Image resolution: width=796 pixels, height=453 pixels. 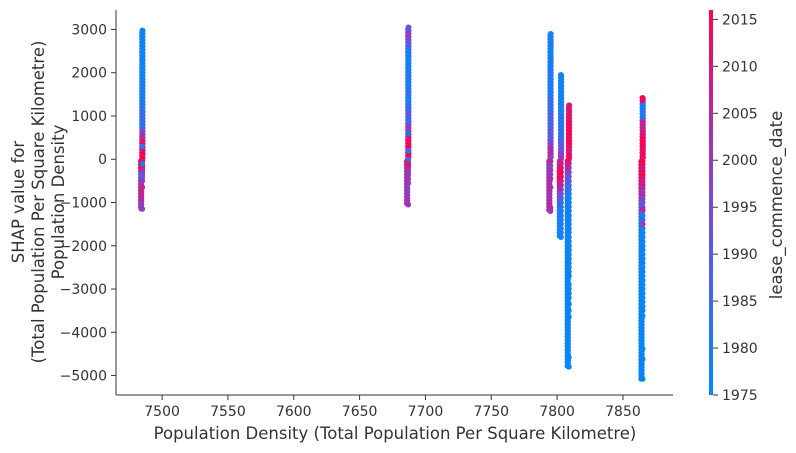 What do you see at coordinates (740, 255) in the screenshot?
I see `colorbar-tick-label: 1990` at bounding box center [740, 255].